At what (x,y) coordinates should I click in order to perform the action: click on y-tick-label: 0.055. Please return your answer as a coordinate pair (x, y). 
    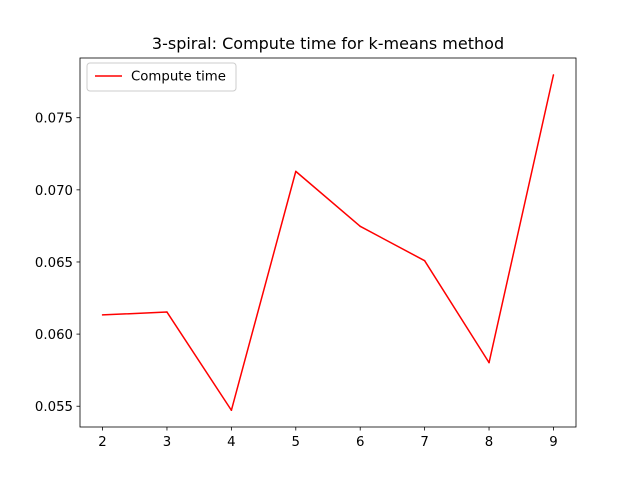
    Looking at the image, I should click on (54, 407).